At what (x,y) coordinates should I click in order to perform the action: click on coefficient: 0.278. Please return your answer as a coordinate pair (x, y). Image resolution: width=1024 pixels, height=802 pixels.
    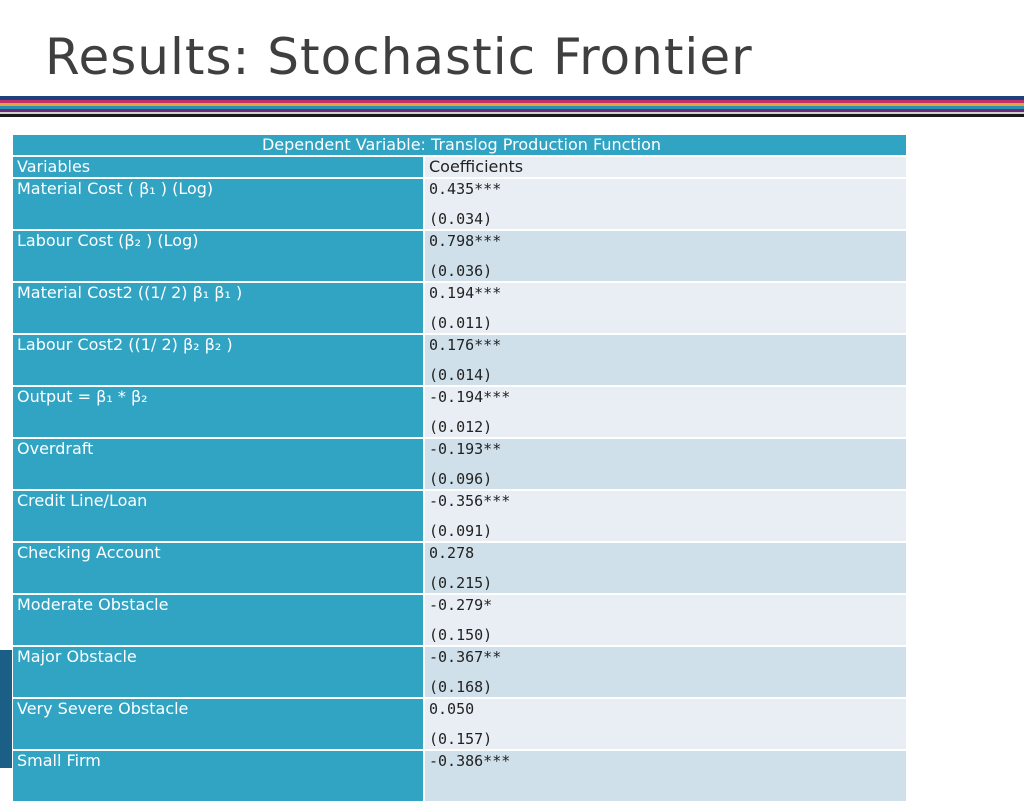
    Looking at the image, I should click on (452, 553).